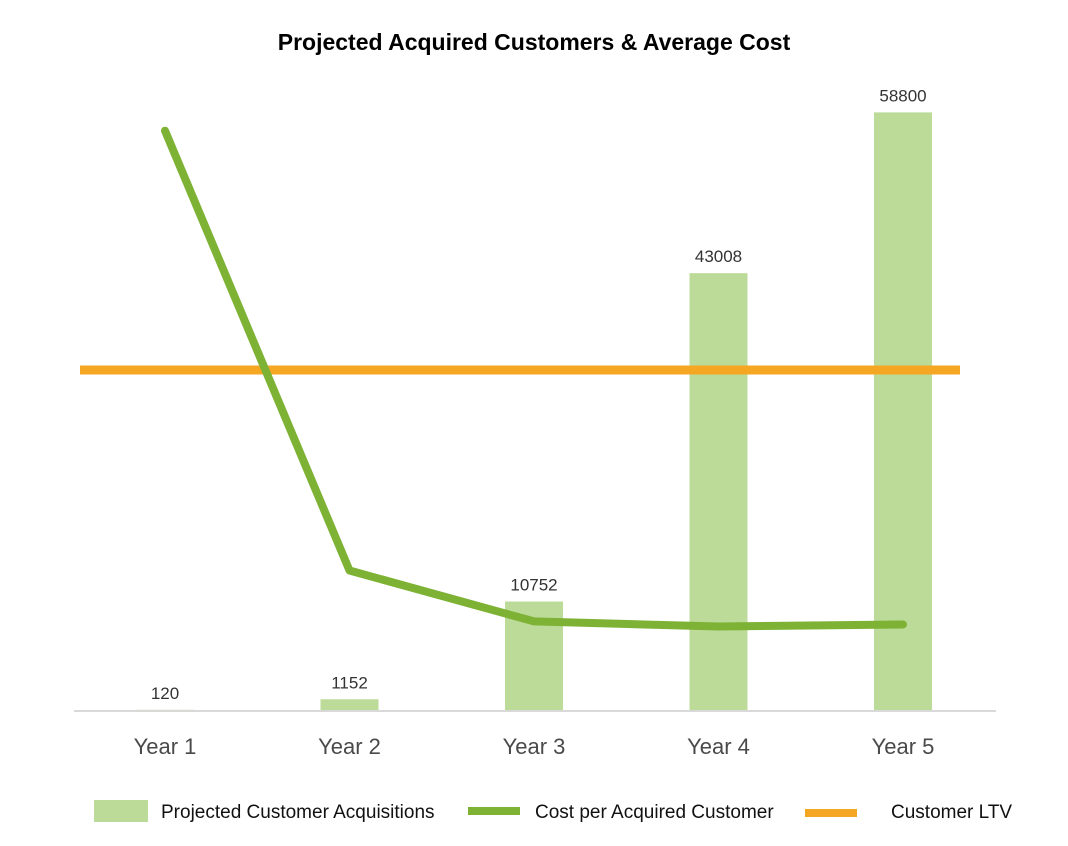  Describe the element at coordinates (121, 811) in the screenshot. I see `legend-swatch-acquisitions` at that location.